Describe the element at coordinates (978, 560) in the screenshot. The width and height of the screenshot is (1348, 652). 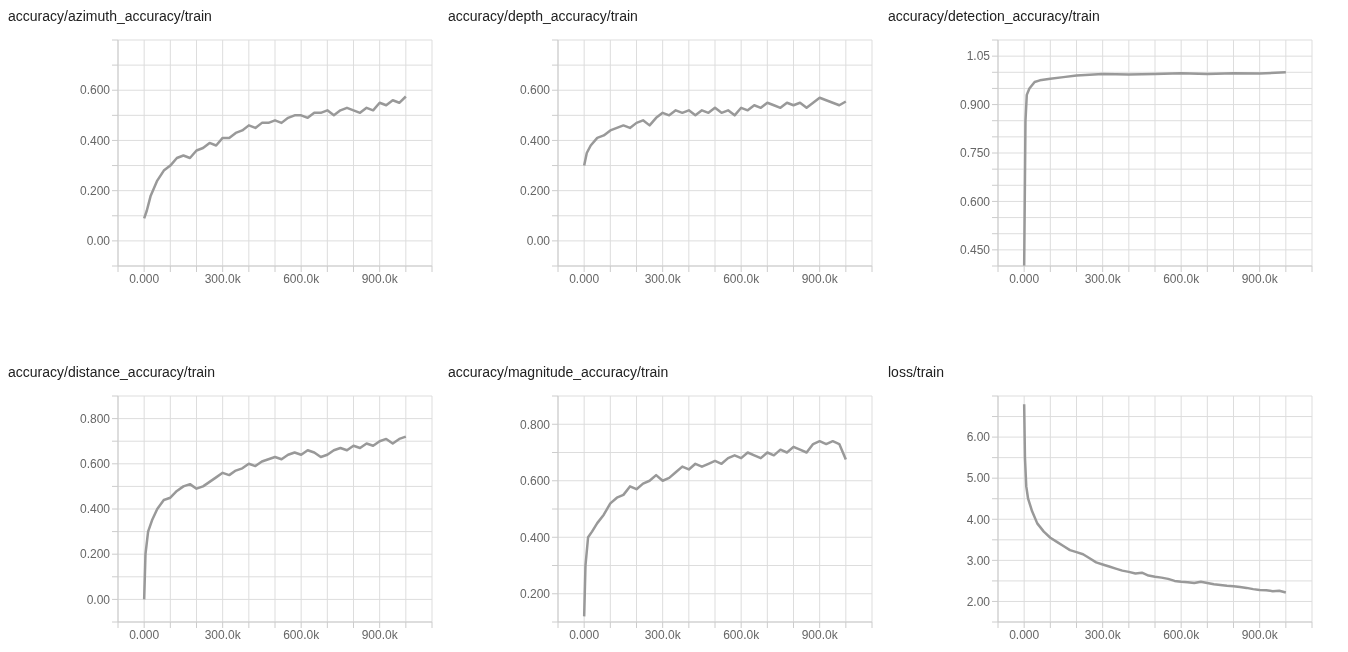
I see `y-tick-label: 3.00` at that location.